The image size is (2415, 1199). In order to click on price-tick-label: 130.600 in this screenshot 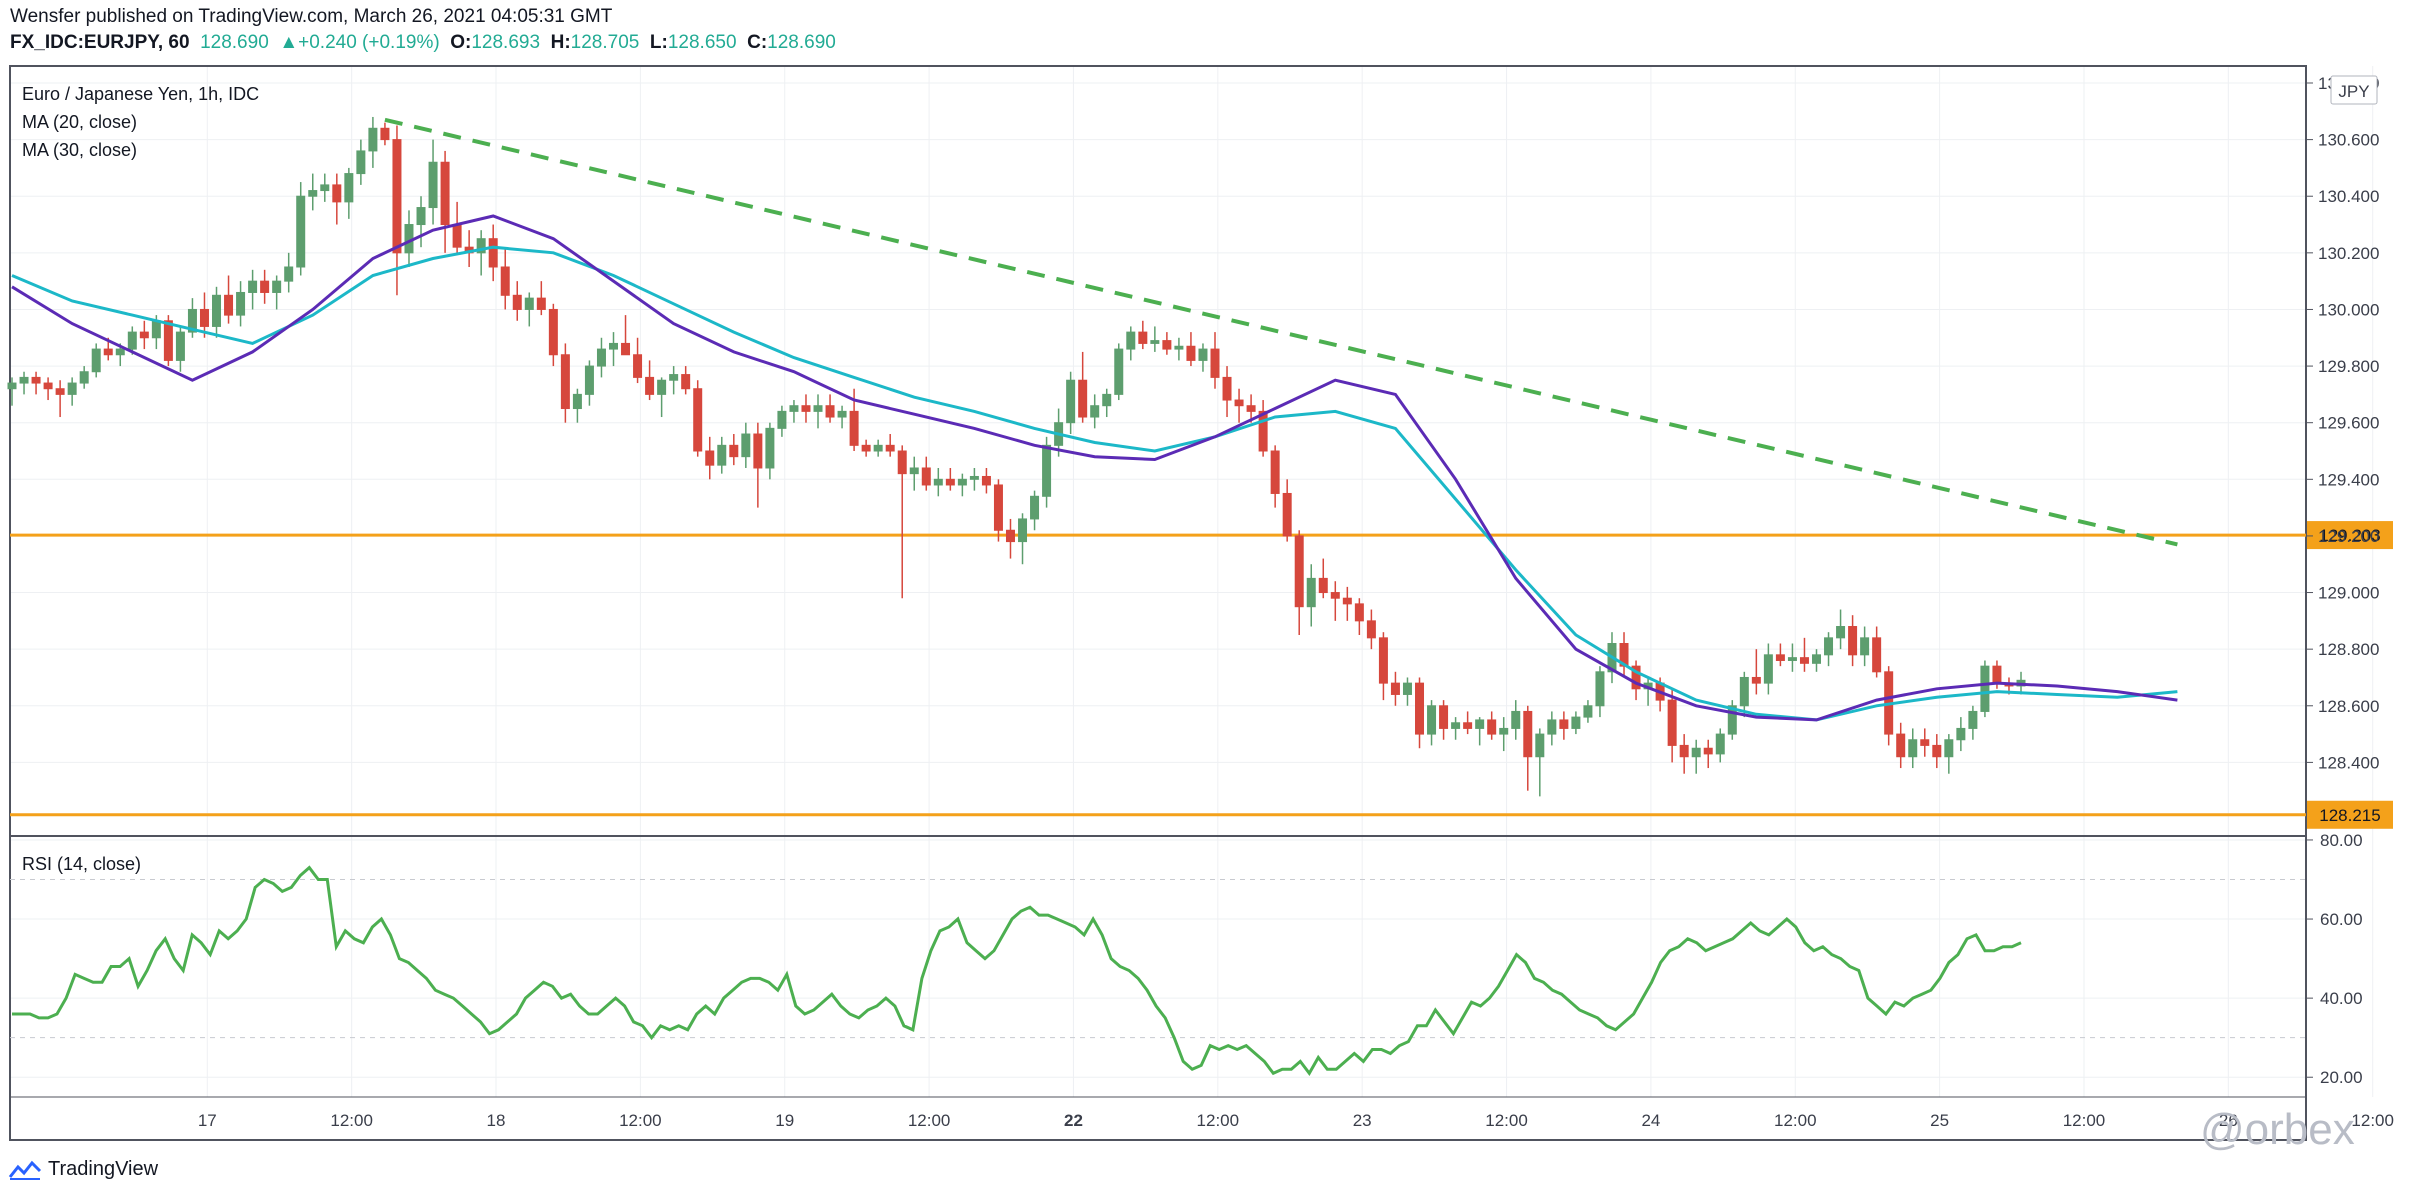, I will do `click(2348, 140)`.